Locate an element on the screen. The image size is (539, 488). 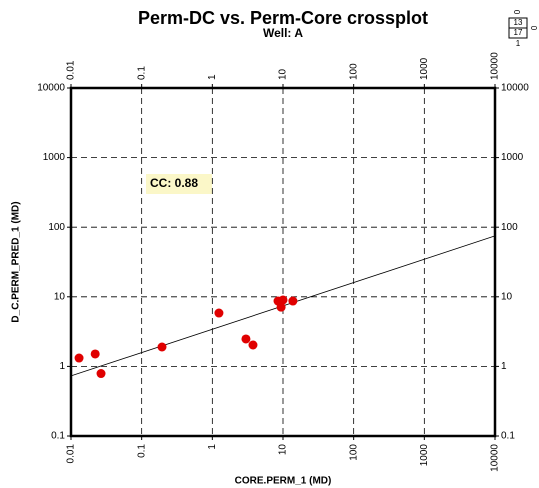
scale-box-label: 1 is located at coordinates (518, 43).